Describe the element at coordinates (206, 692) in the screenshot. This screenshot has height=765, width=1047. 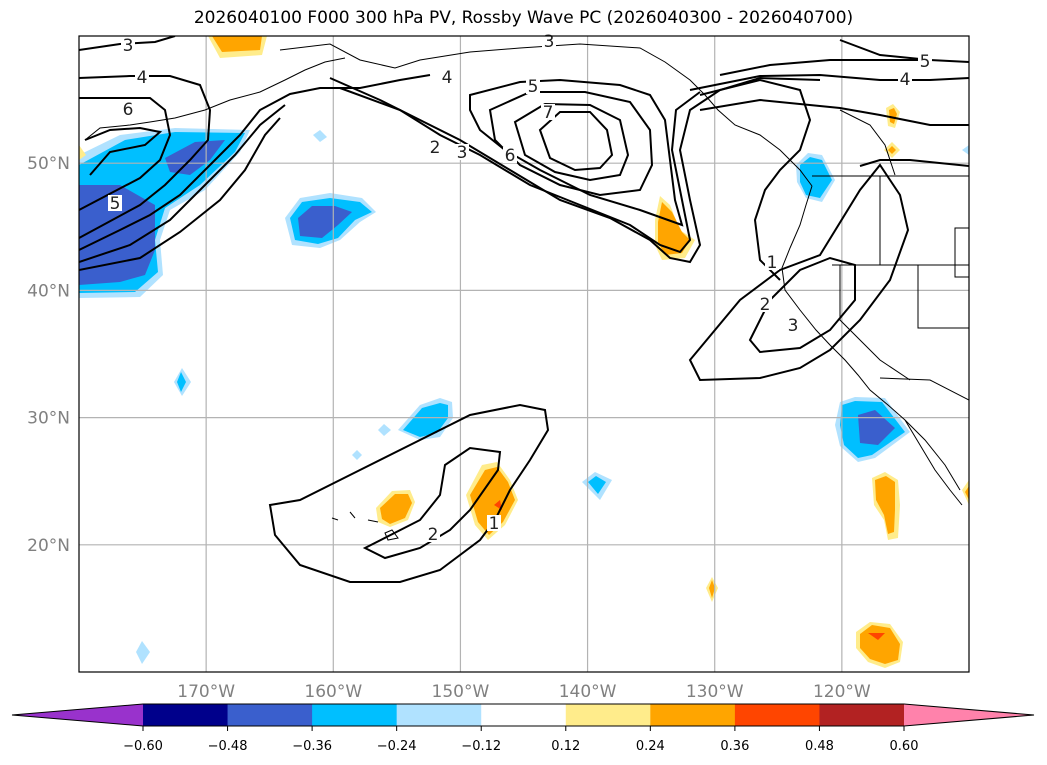
I see `x-tick-label: 170°W` at that location.